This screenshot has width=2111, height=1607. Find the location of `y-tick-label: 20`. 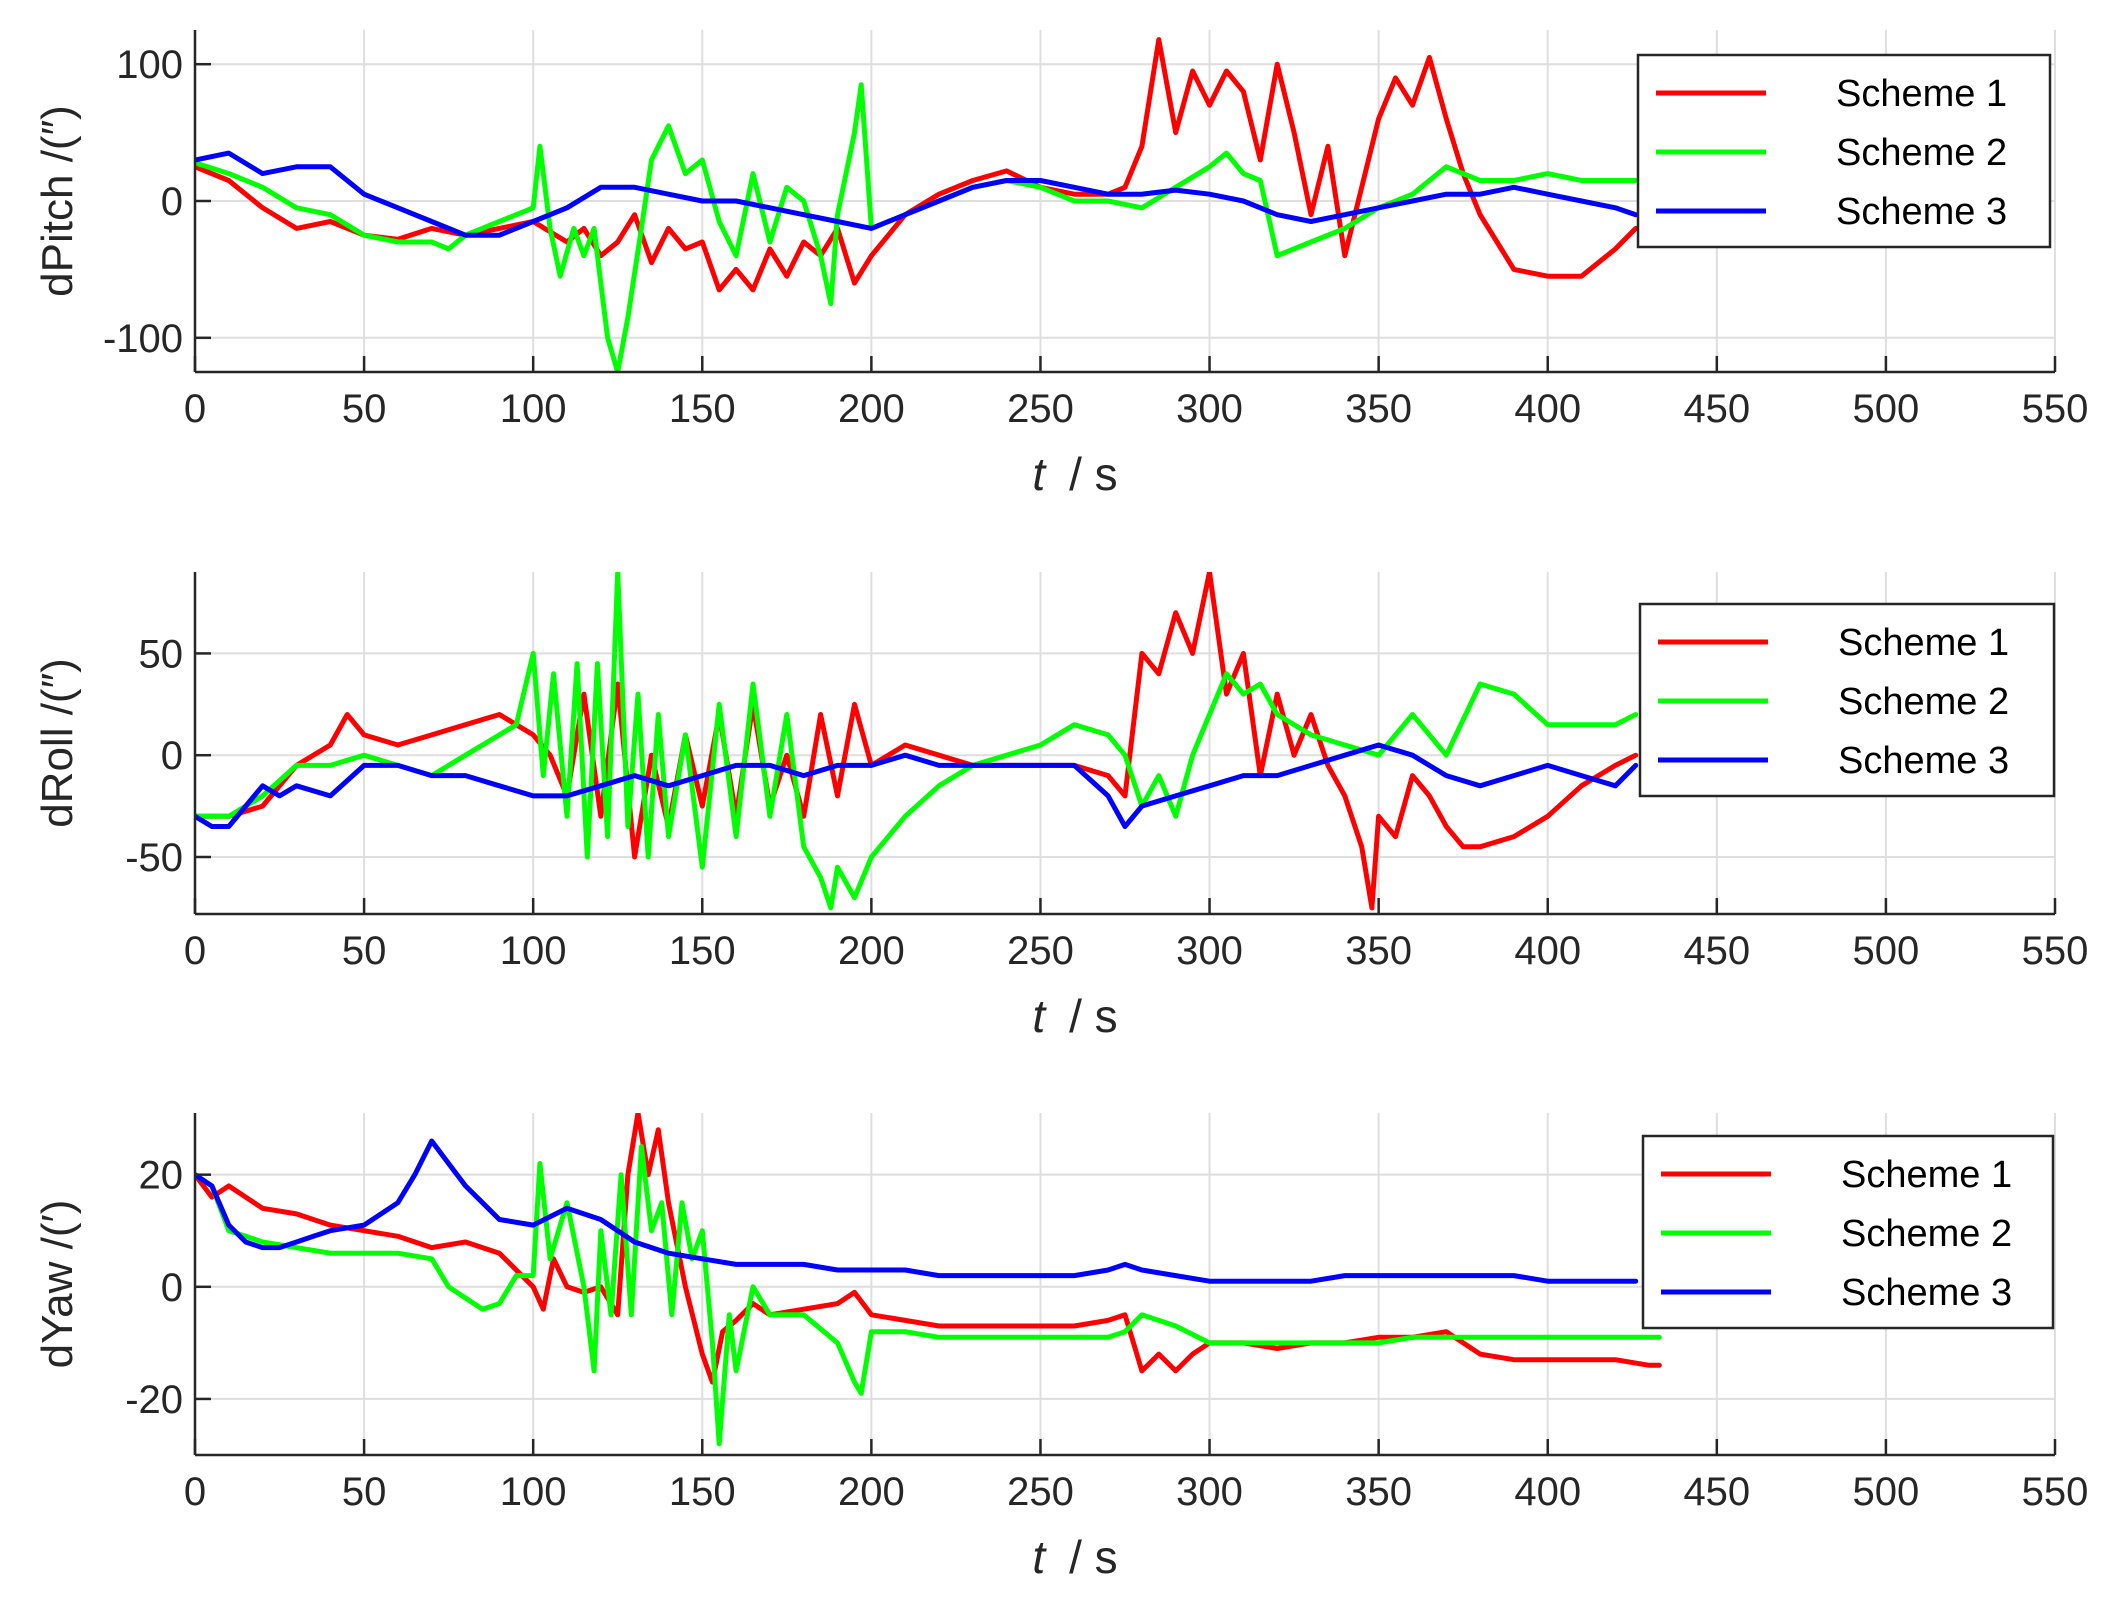

y-tick-label: 20 is located at coordinates (161, 1176).